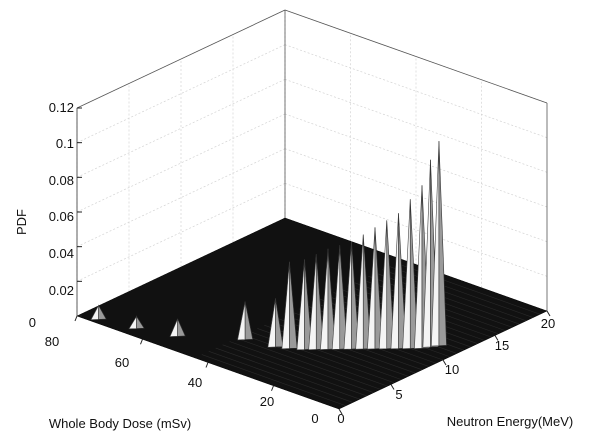  Describe the element at coordinates (340, 418) in the screenshot. I see `x-tick-label: 0` at that location.